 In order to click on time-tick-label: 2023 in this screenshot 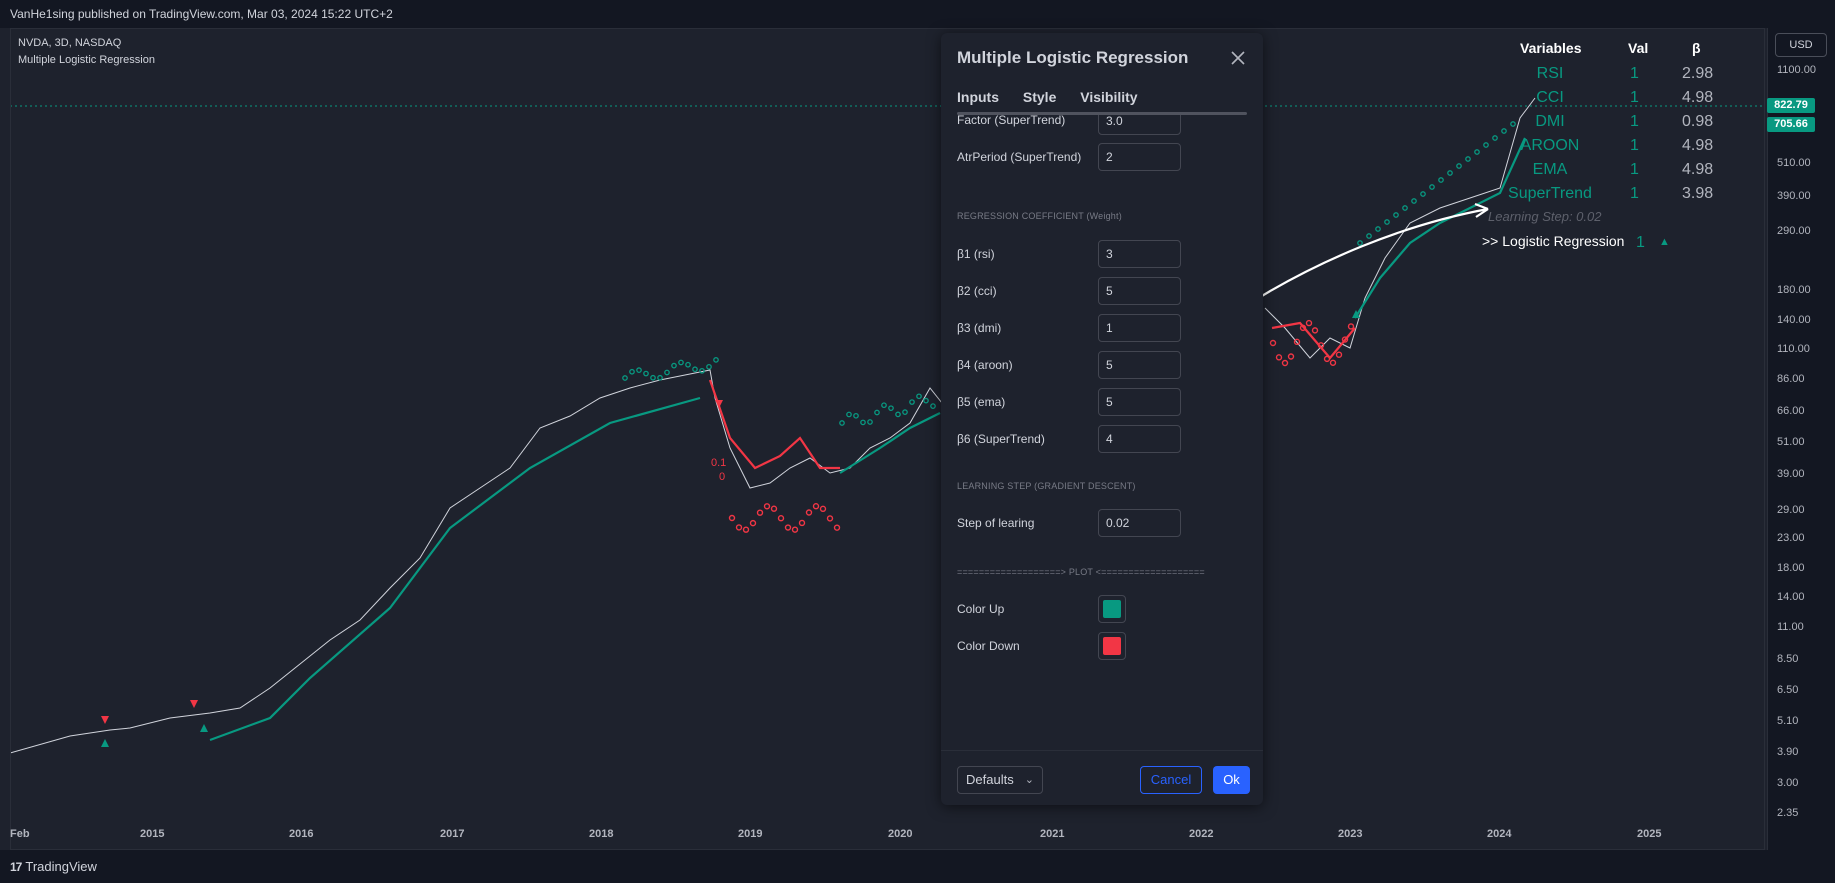, I will do `click(1350, 834)`.